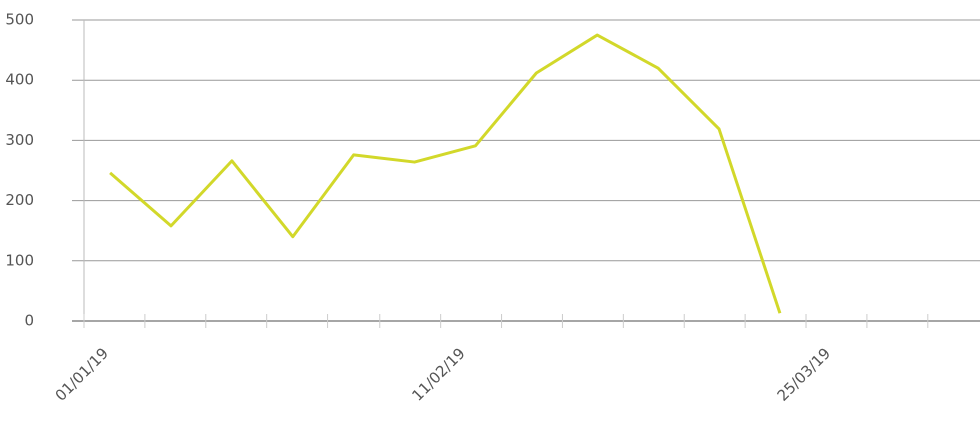  I want to click on y-tick-label: 0, so click(29, 321).